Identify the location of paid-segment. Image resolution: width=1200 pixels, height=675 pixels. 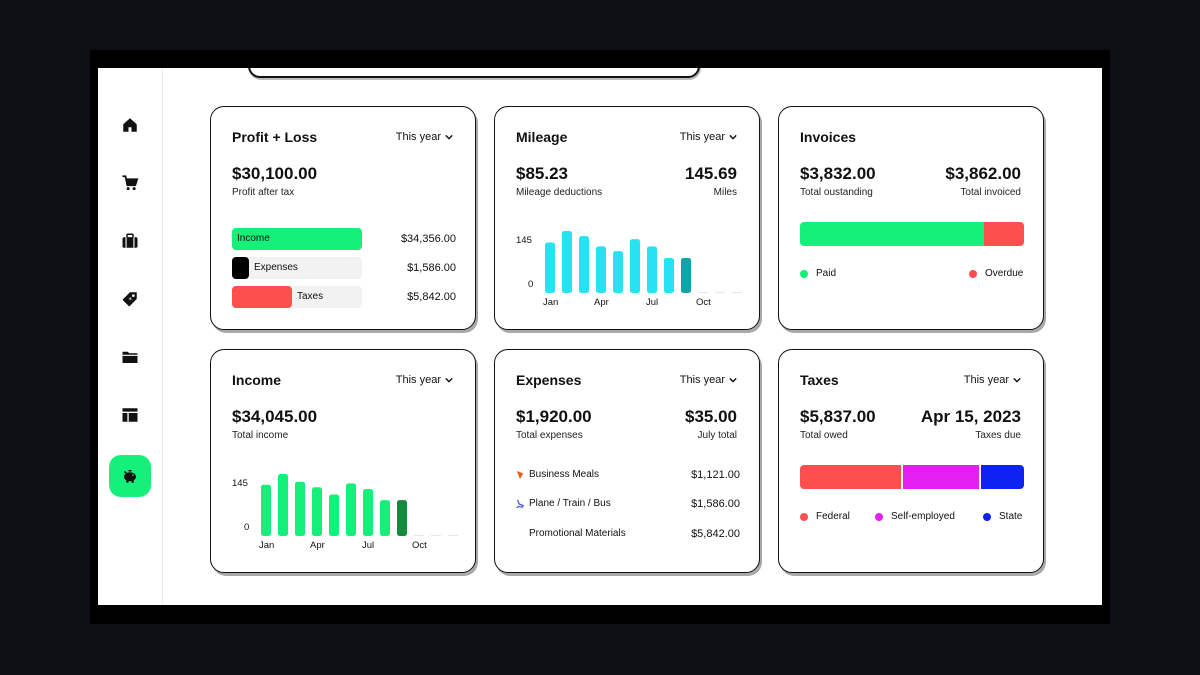
(892, 234).